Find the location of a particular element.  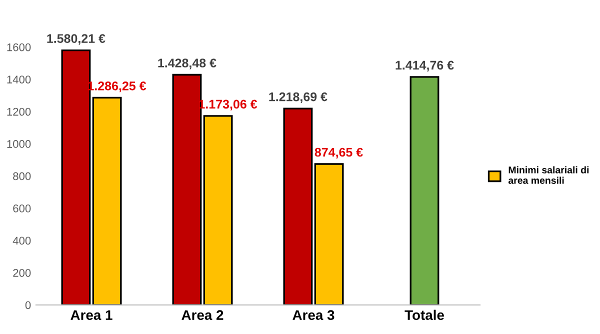

data-label: 1.580,21 € is located at coordinates (76, 39).